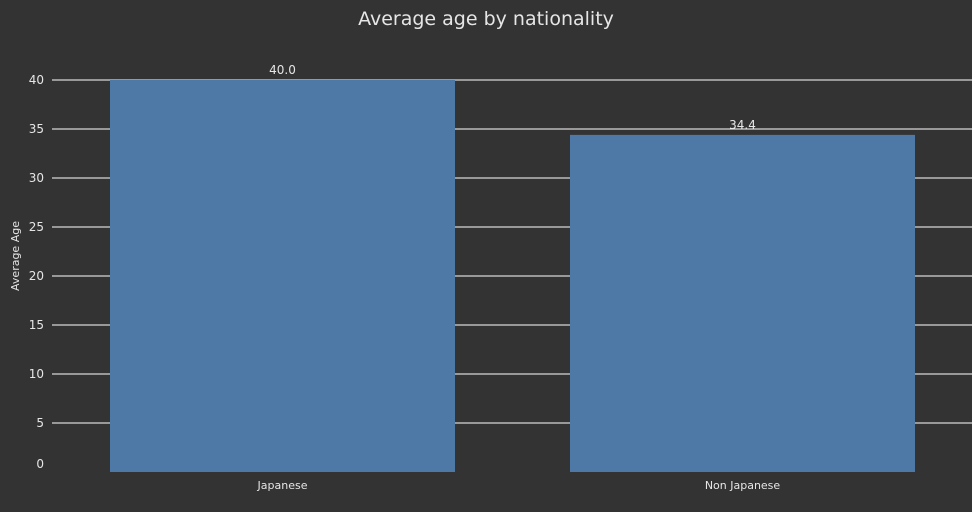  I want to click on y-axis-title: Average Age, so click(15, 256).